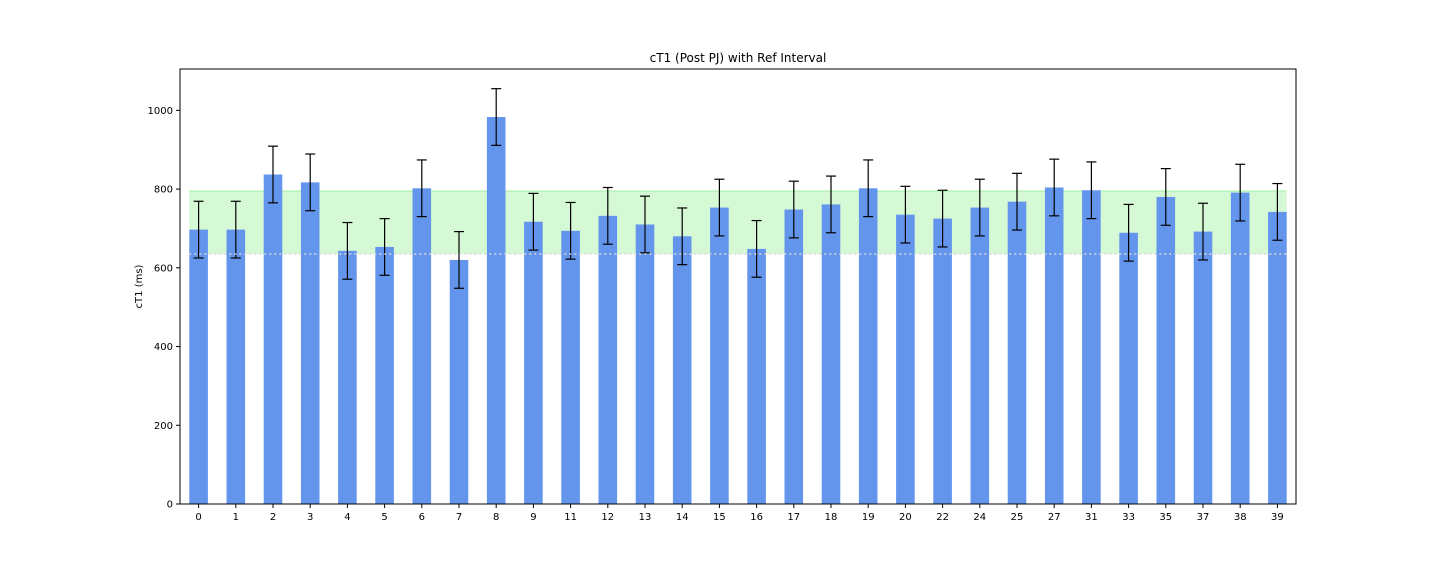 This screenshot has width=1440, height=576. What do you see at coordinates (1240, 517) in the screenshot?
I see `x-tick-label: 38` at bounding box center [1240, 517].